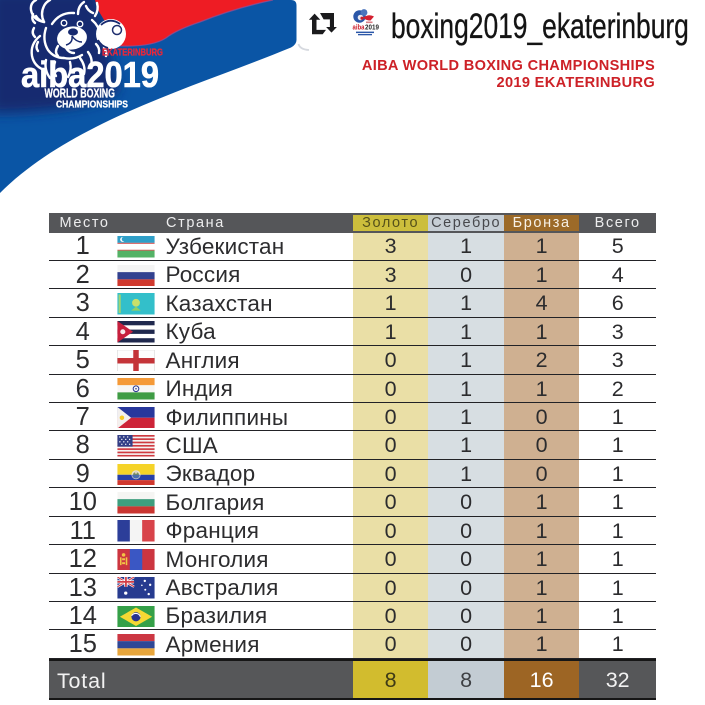 This screenshot has width=705, height=705. Describe the element at coordinates (359, 27) in the screenshot. I see `svg-text: aiba` at that location.